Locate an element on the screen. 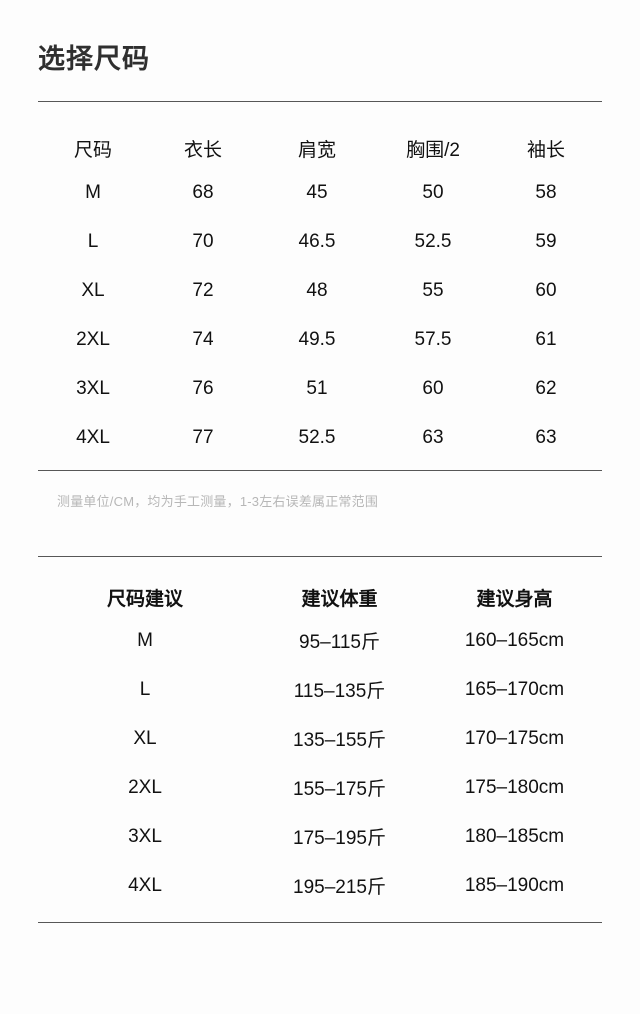 Image resolution: width=640 pixels, height=1014 pixels. table-row: 3XL 175–195斤 180–185cm is located at coordinates (320, 836).